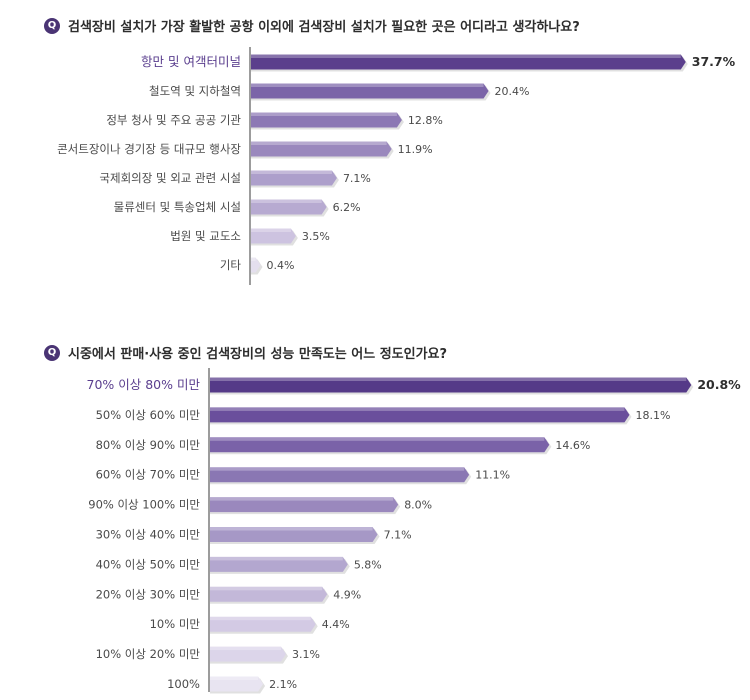 The image size is (750, 700). Describe the element at coordinates (149, 149) in the screenshot. I see `category-label: 콘서트장이나 경기장 등 대규모 행사장` at that location.